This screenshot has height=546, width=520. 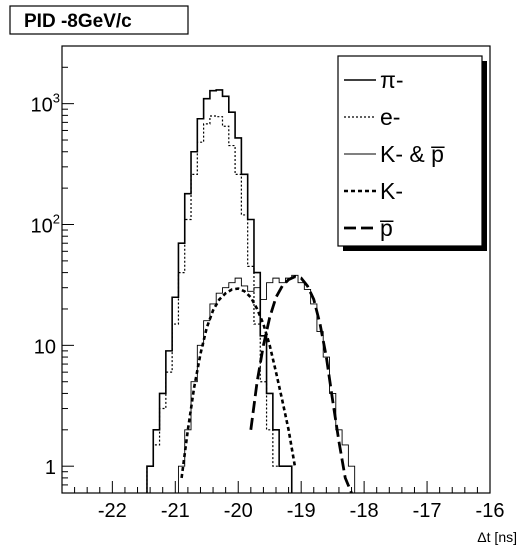 What do you see at coordinates (52, 269) in the screenshot?
I see `y-axis: 1 10 10² 10³` at bounding box center [52, 269].